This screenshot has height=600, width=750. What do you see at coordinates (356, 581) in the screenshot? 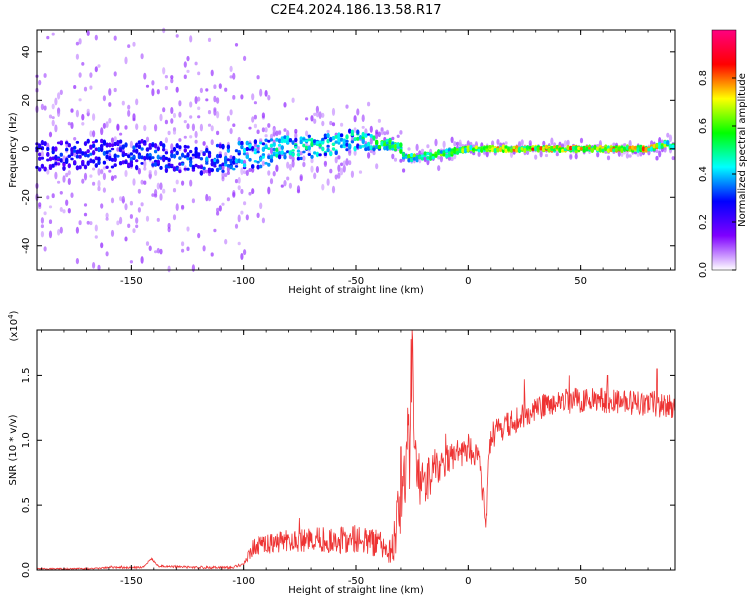
I see `snr-x-tick-label: -50` at bounding box center [356, 581].